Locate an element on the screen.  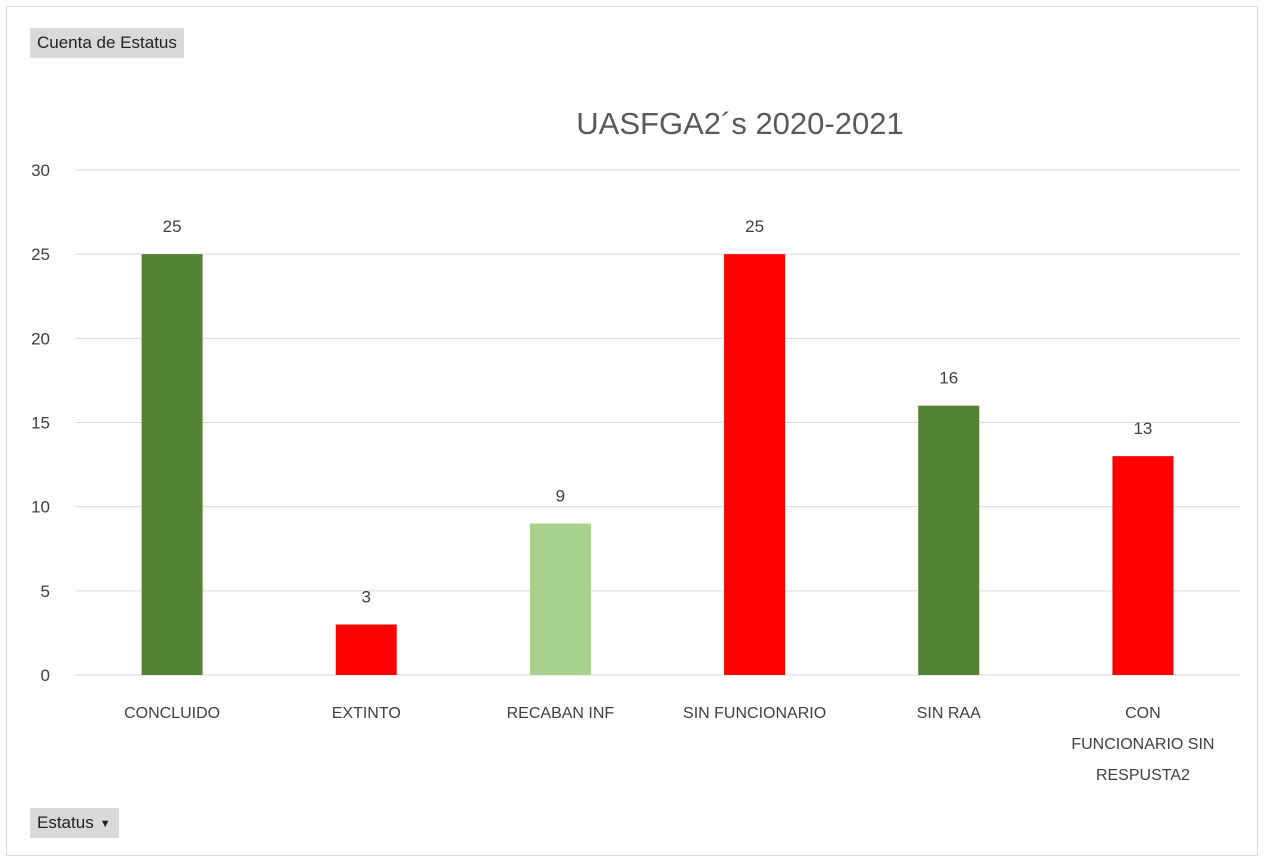
data-label: 13 is located at coordinates (1142, 428).